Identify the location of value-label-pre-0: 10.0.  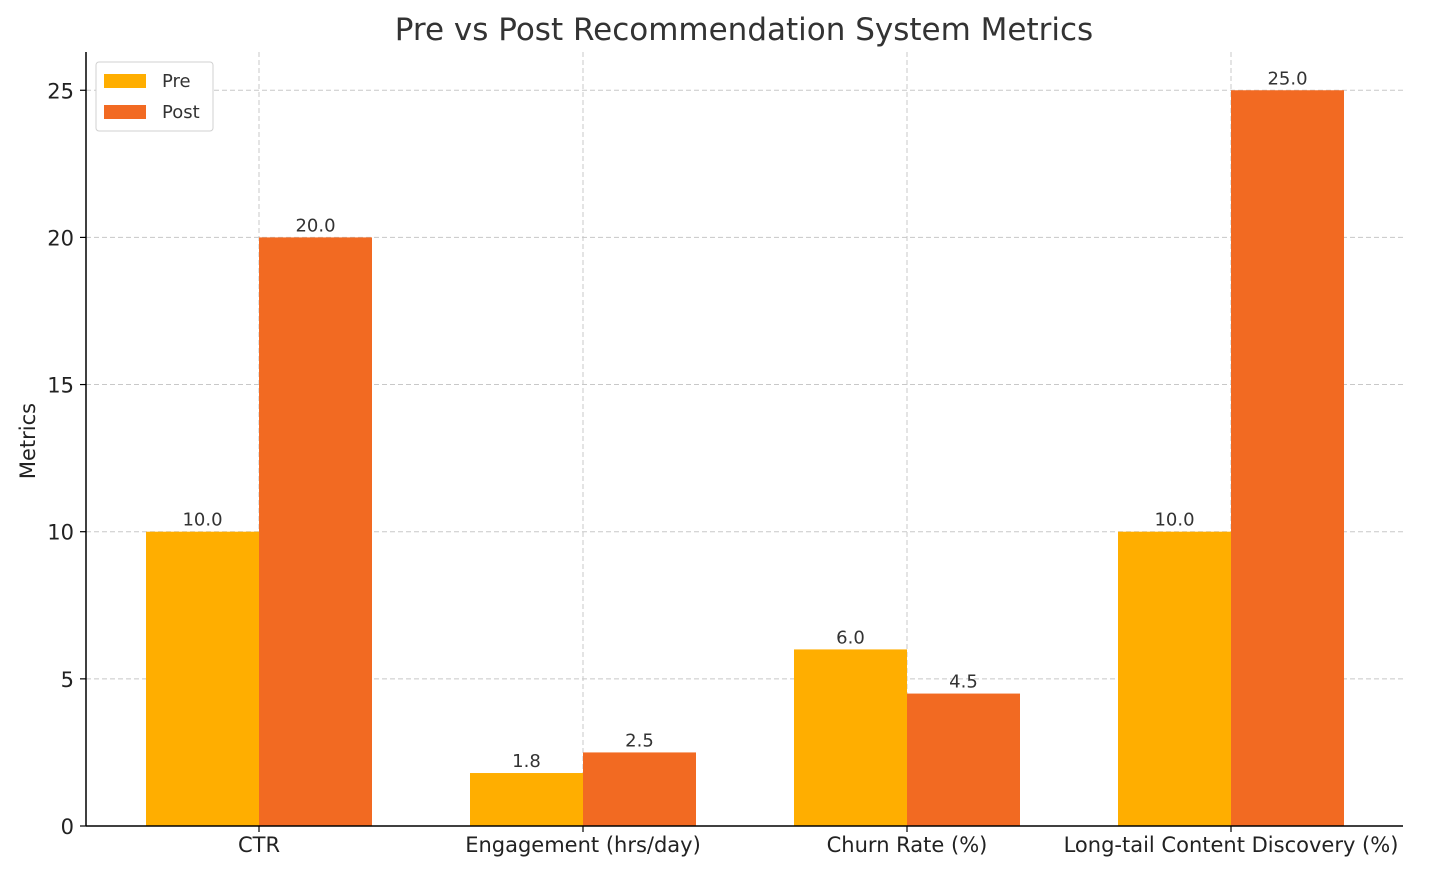
(202, 520).